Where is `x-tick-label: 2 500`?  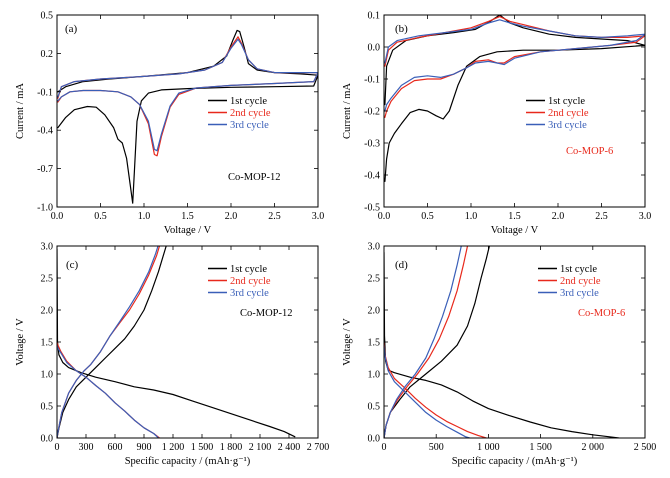
x-tick-label: 2 500 is located at coordinates (645, 447).